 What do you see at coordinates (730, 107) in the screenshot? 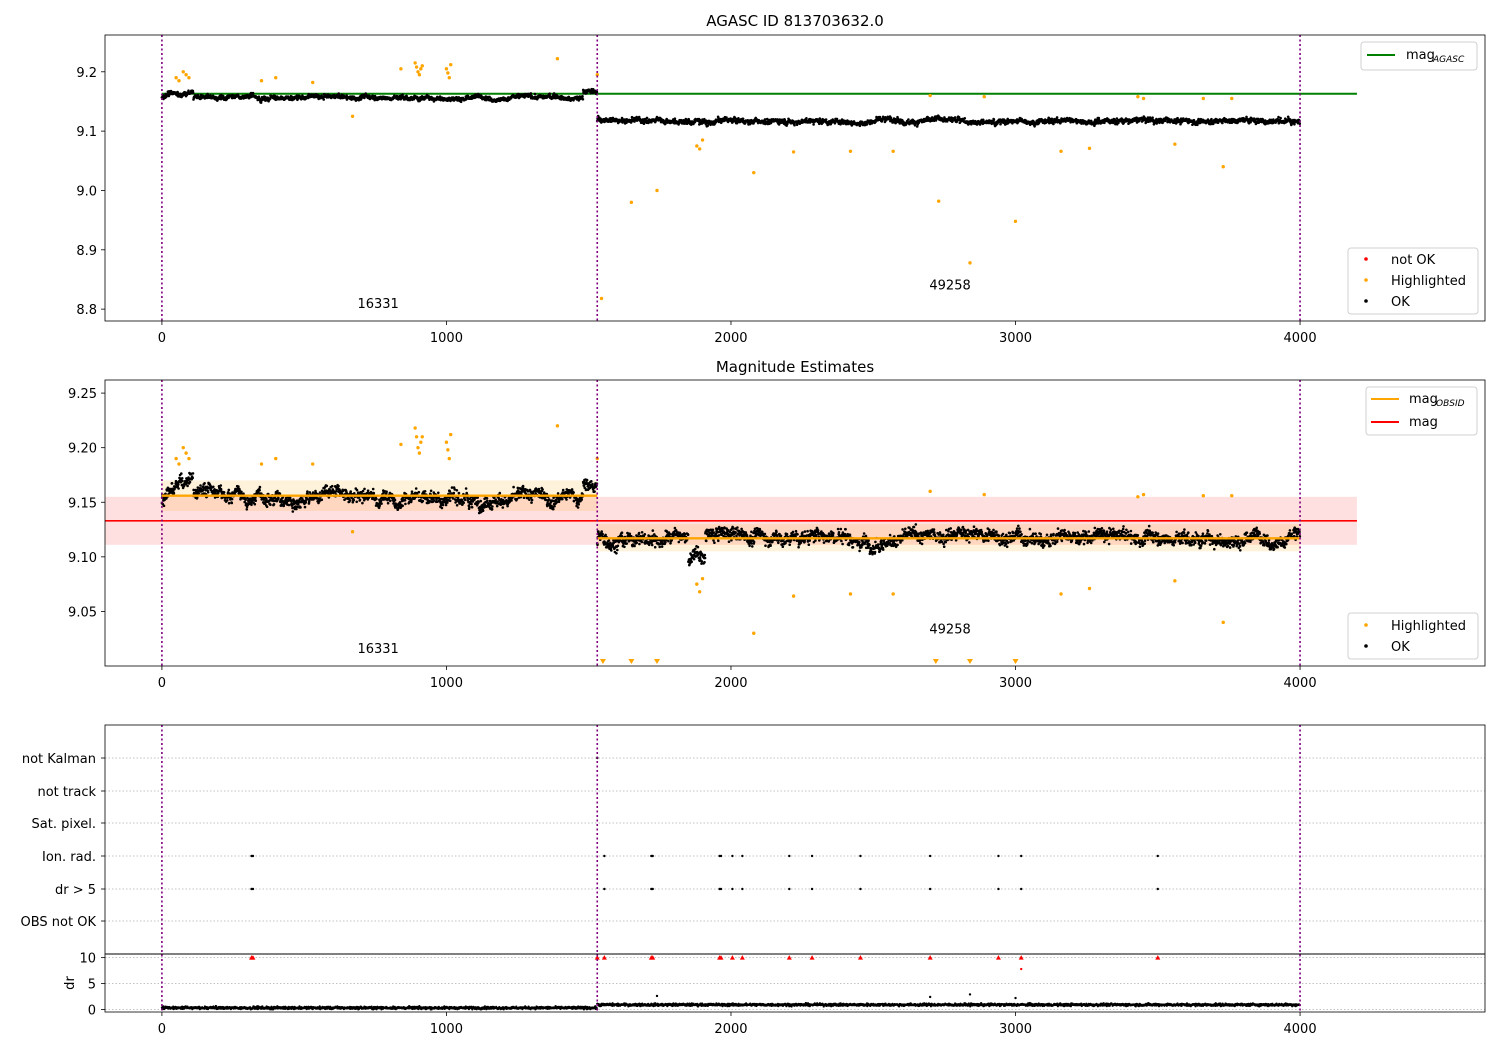
I see `ok-points` at bounding box center [730, 107].